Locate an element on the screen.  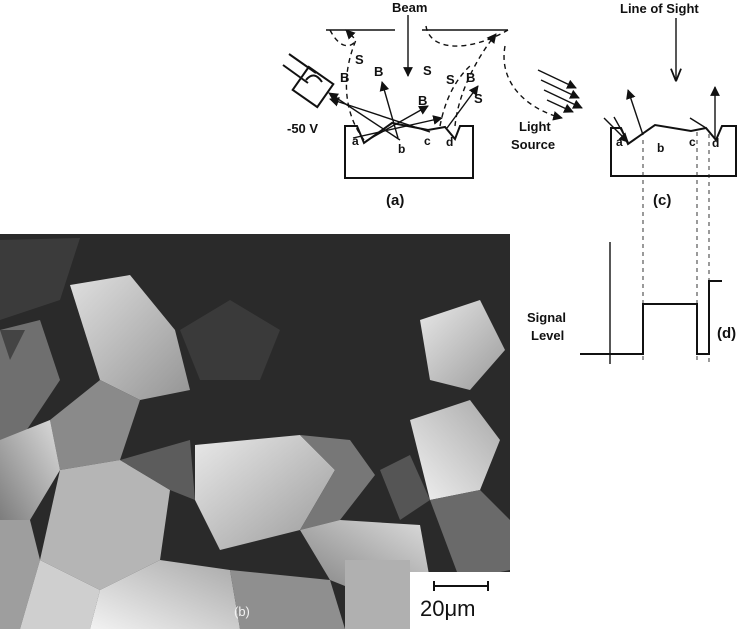
signal-trace is located at coordinates (651, 317).